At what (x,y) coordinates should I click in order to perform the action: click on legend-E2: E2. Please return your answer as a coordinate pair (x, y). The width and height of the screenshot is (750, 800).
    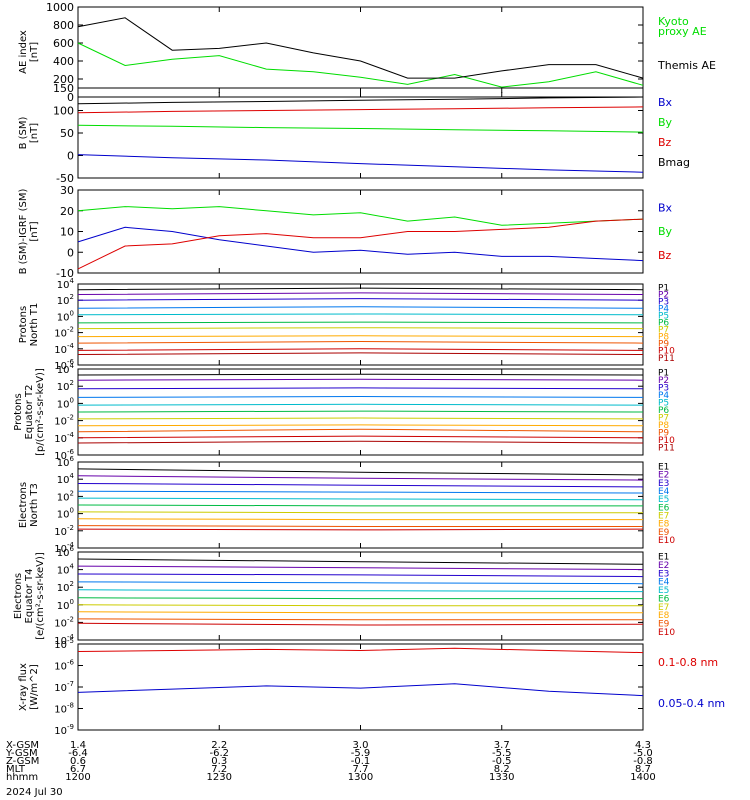
    Looking at the image, I should click on (663, 476).